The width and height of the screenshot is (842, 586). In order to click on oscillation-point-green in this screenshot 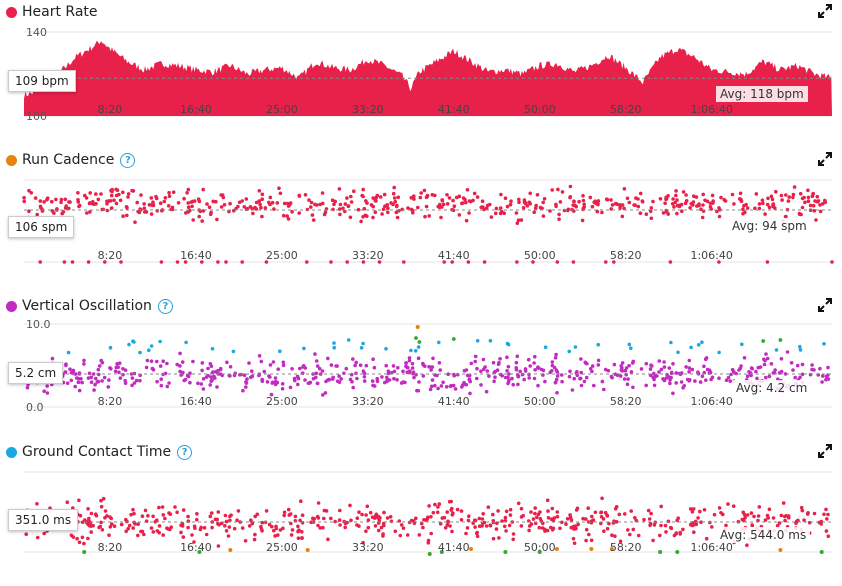, I will do `click(419, 342)`.